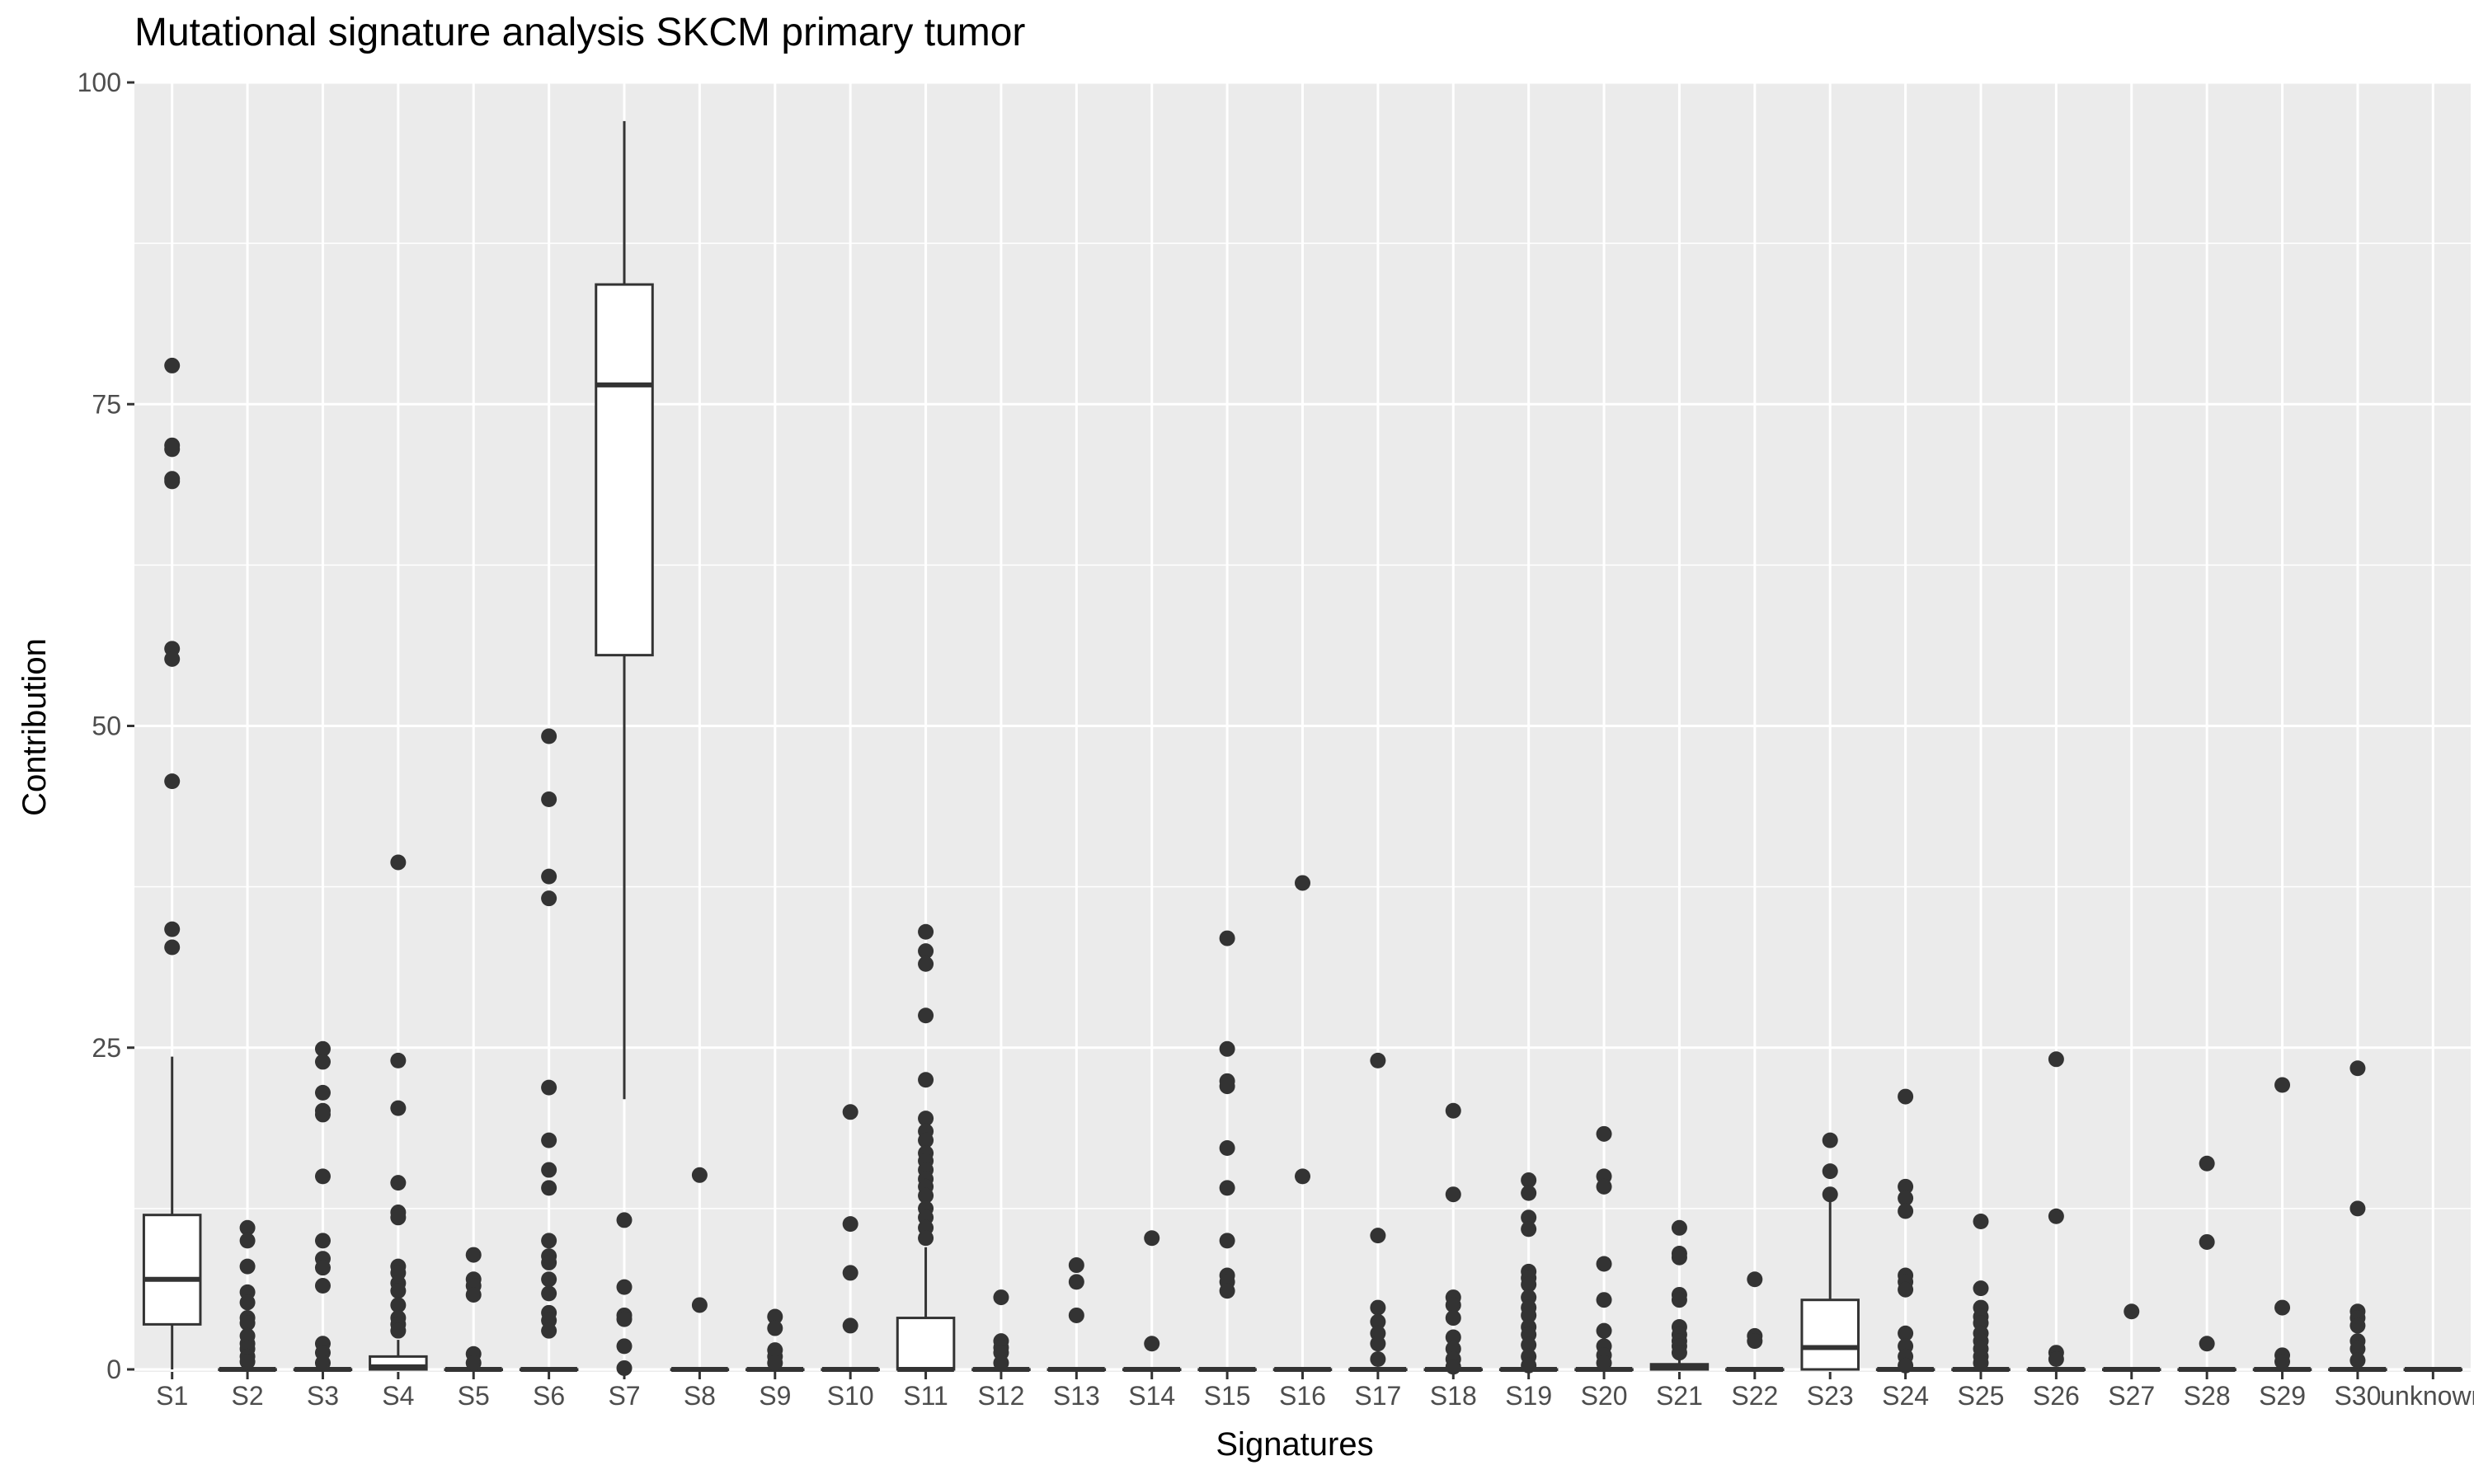  I want to click on box-S28, so click(2206, 1263).